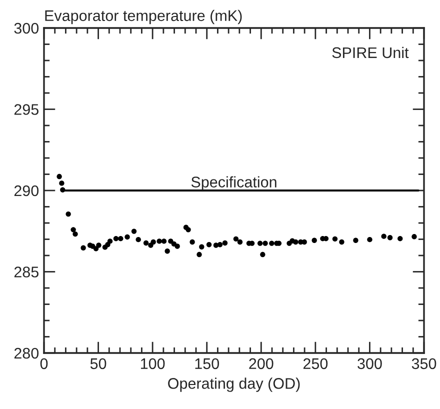  Describe the element at coordinates (26, 109) in the screenshot. I see `y-tick-label: 295` at that location.